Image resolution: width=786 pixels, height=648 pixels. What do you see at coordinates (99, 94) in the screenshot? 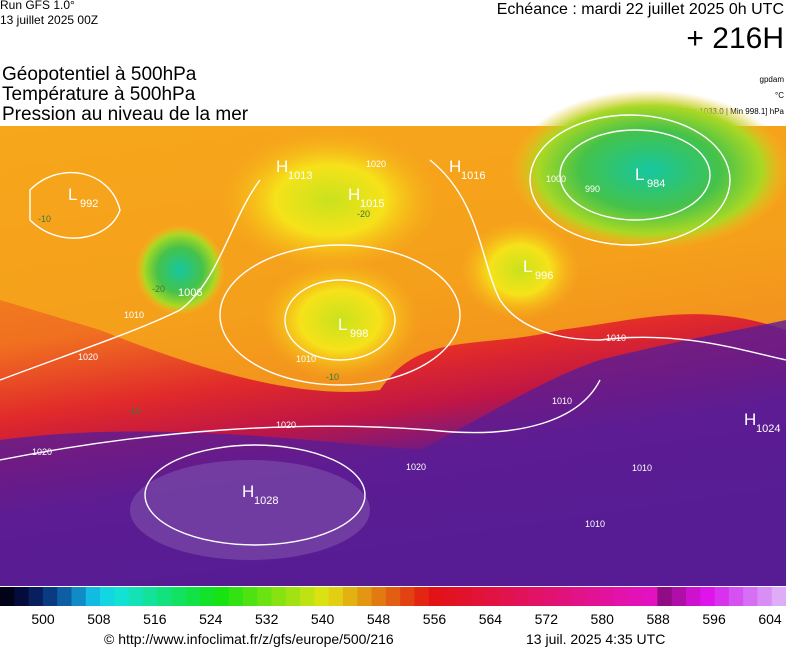
I see `title-line: Température à 500hPa` at bounding box center [99, 94].